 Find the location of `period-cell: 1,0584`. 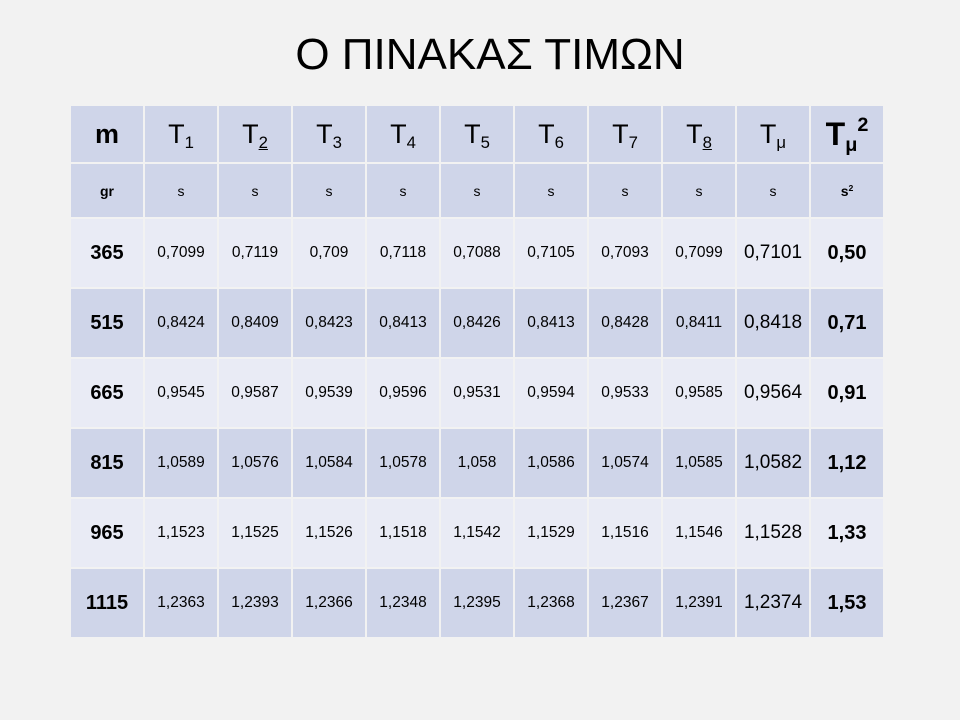

period-cell: 1,0584 is located at coordinates (329, 463).